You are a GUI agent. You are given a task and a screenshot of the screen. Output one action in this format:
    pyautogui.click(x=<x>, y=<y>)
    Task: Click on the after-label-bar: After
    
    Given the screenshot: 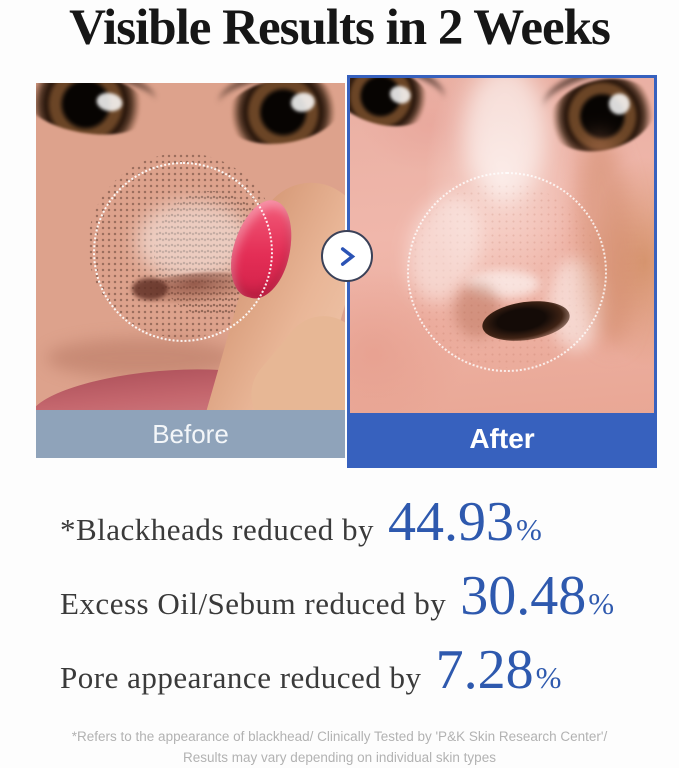 What is the action you would take?
    pyautogui.click(x=502, y=439)
    